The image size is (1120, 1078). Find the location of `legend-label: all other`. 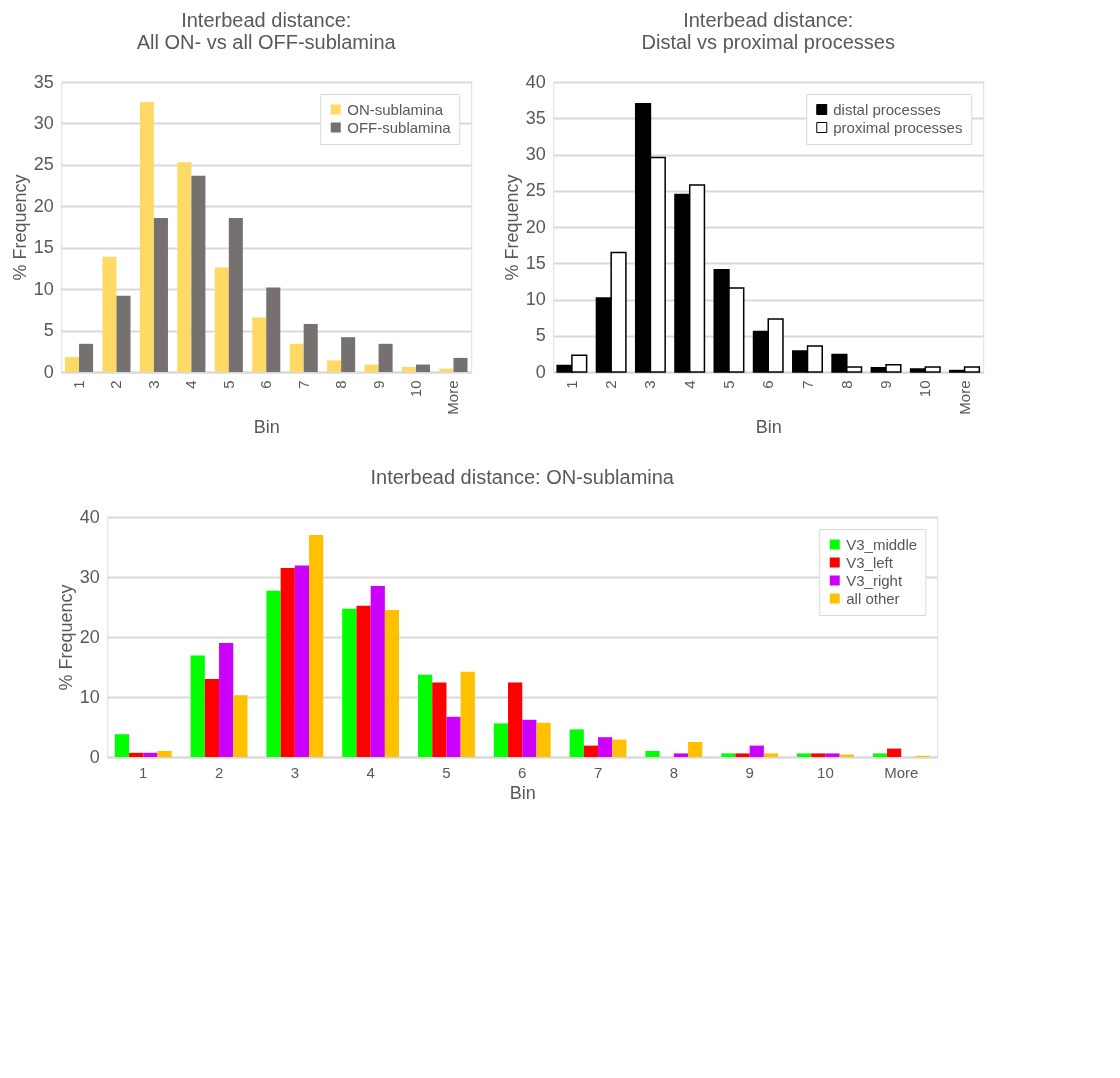

legend-label: all other is located at coordinates (873, 598).